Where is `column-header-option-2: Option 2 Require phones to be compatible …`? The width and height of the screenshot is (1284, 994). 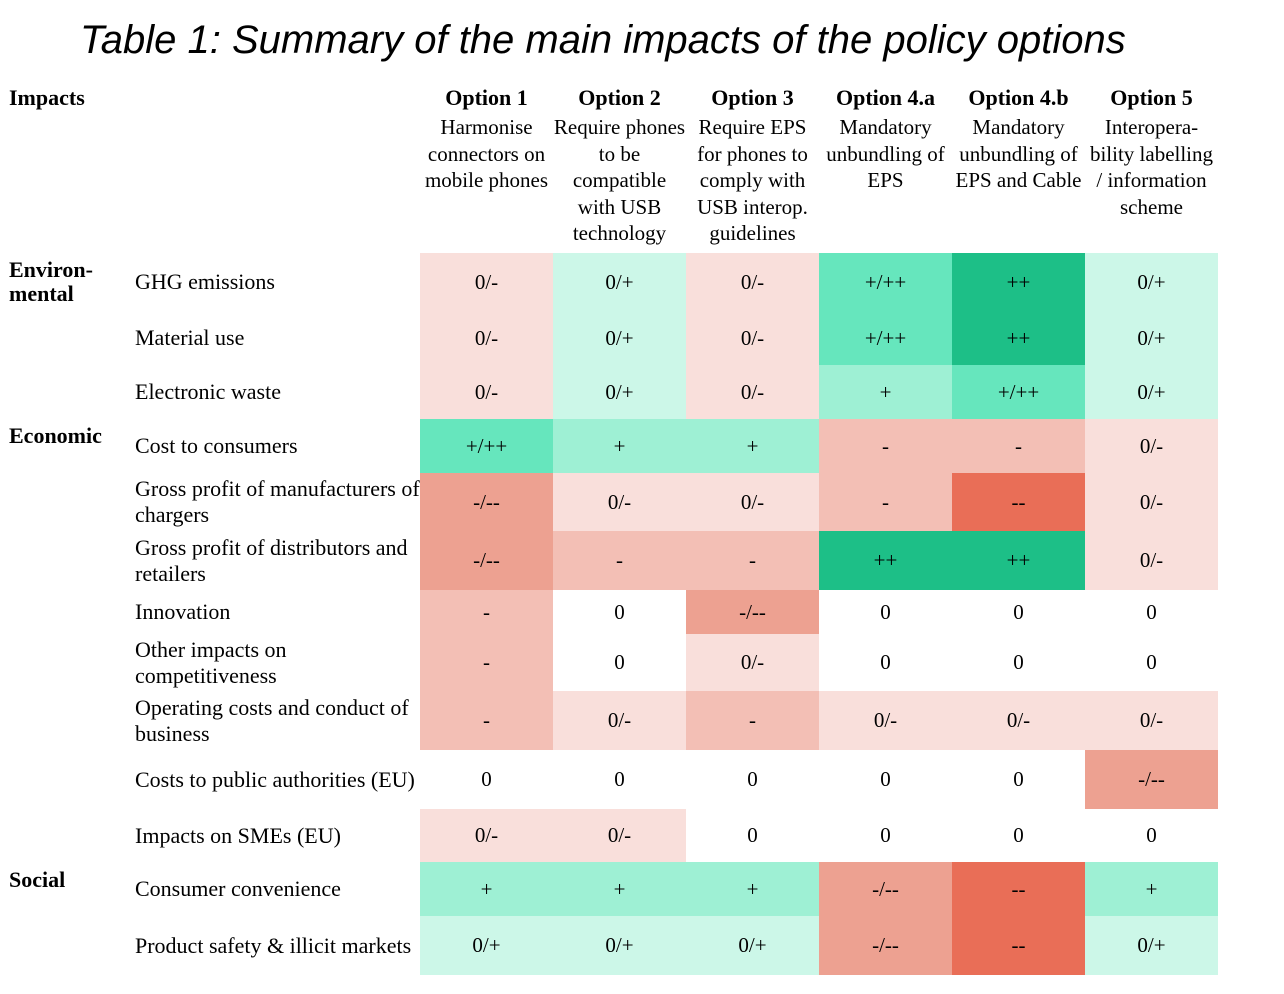 column-header-option-2: Option 2 Require phones to be compatible … is located at coordinates (619, 165).